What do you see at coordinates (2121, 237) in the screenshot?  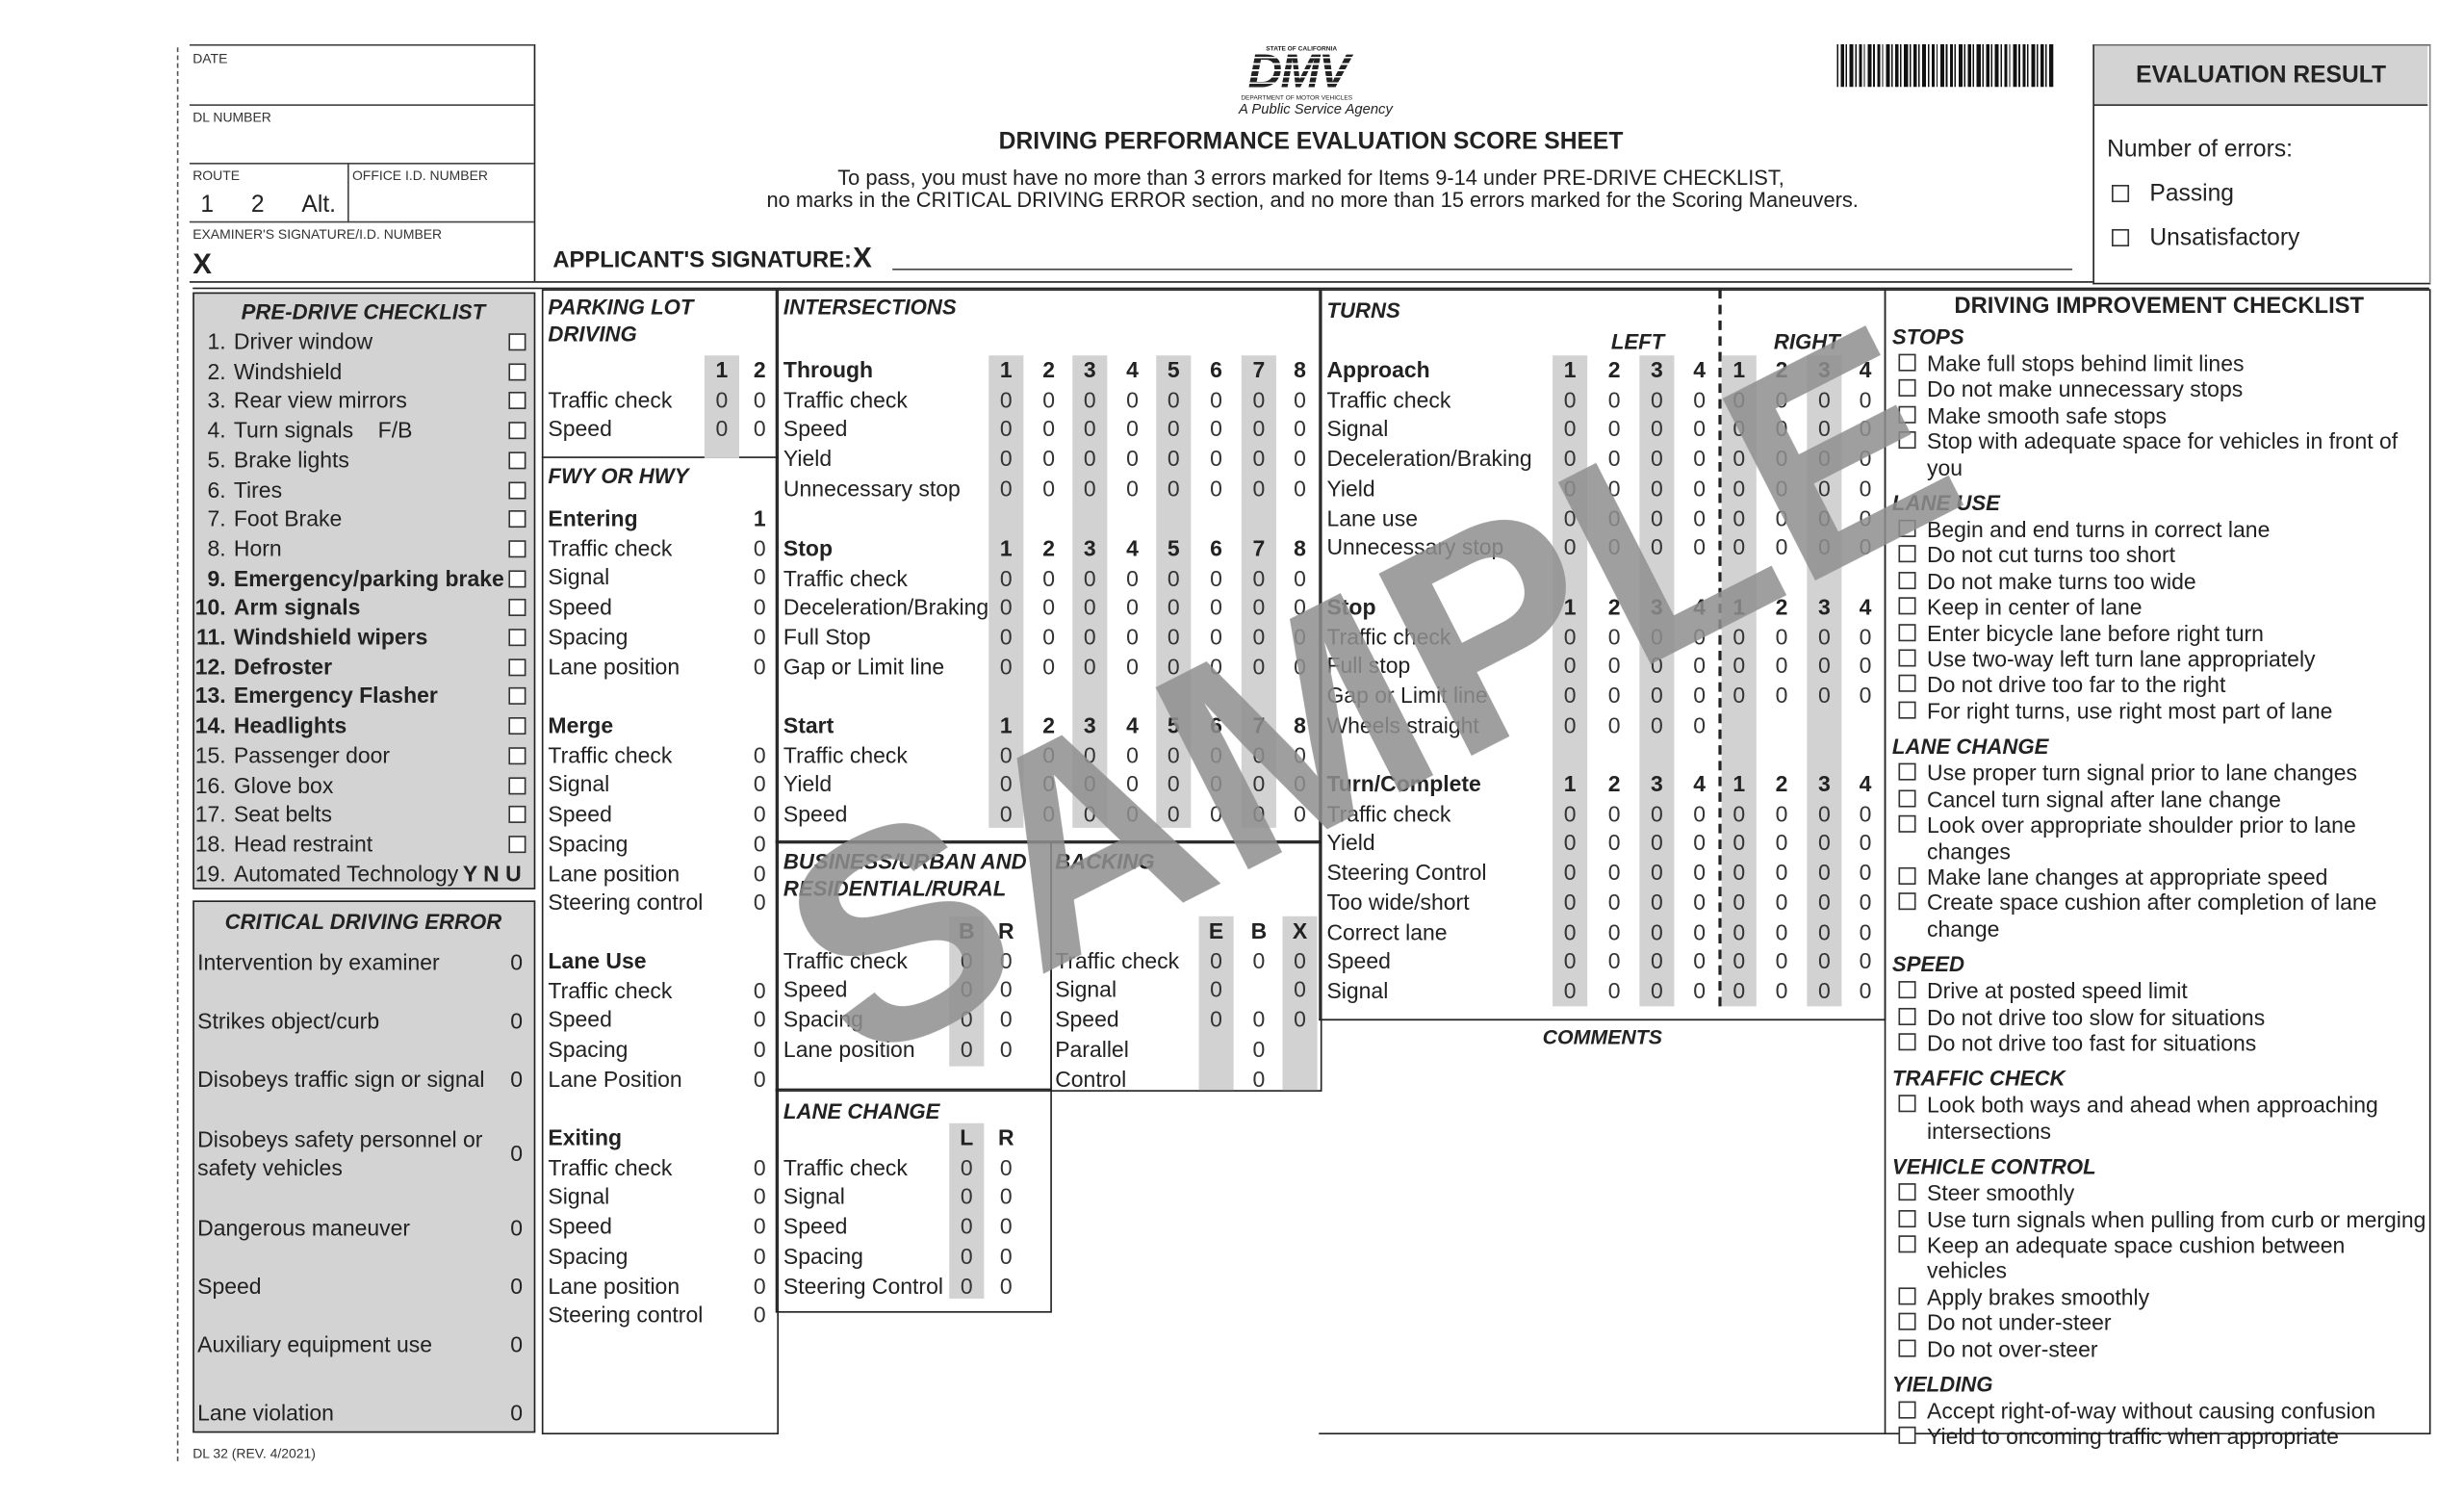 I see `unsatisfactory-checkbox` at bounding box center [2121, 237].